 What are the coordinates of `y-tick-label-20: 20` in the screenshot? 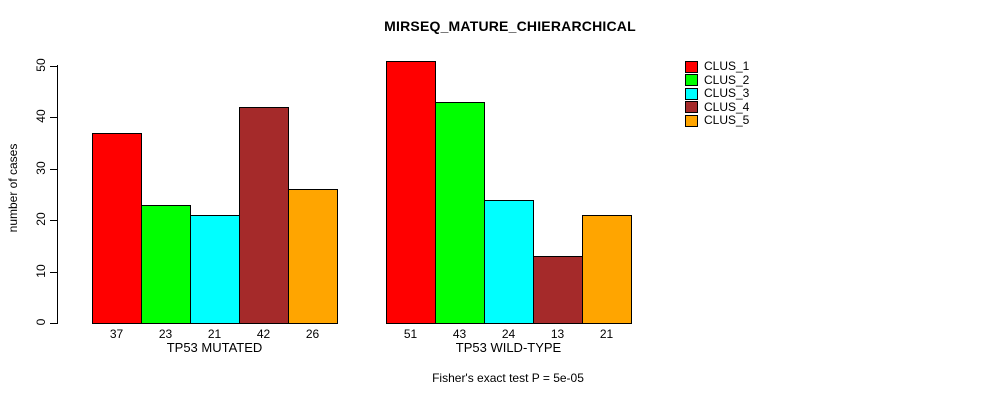 It's located at (41, 219).